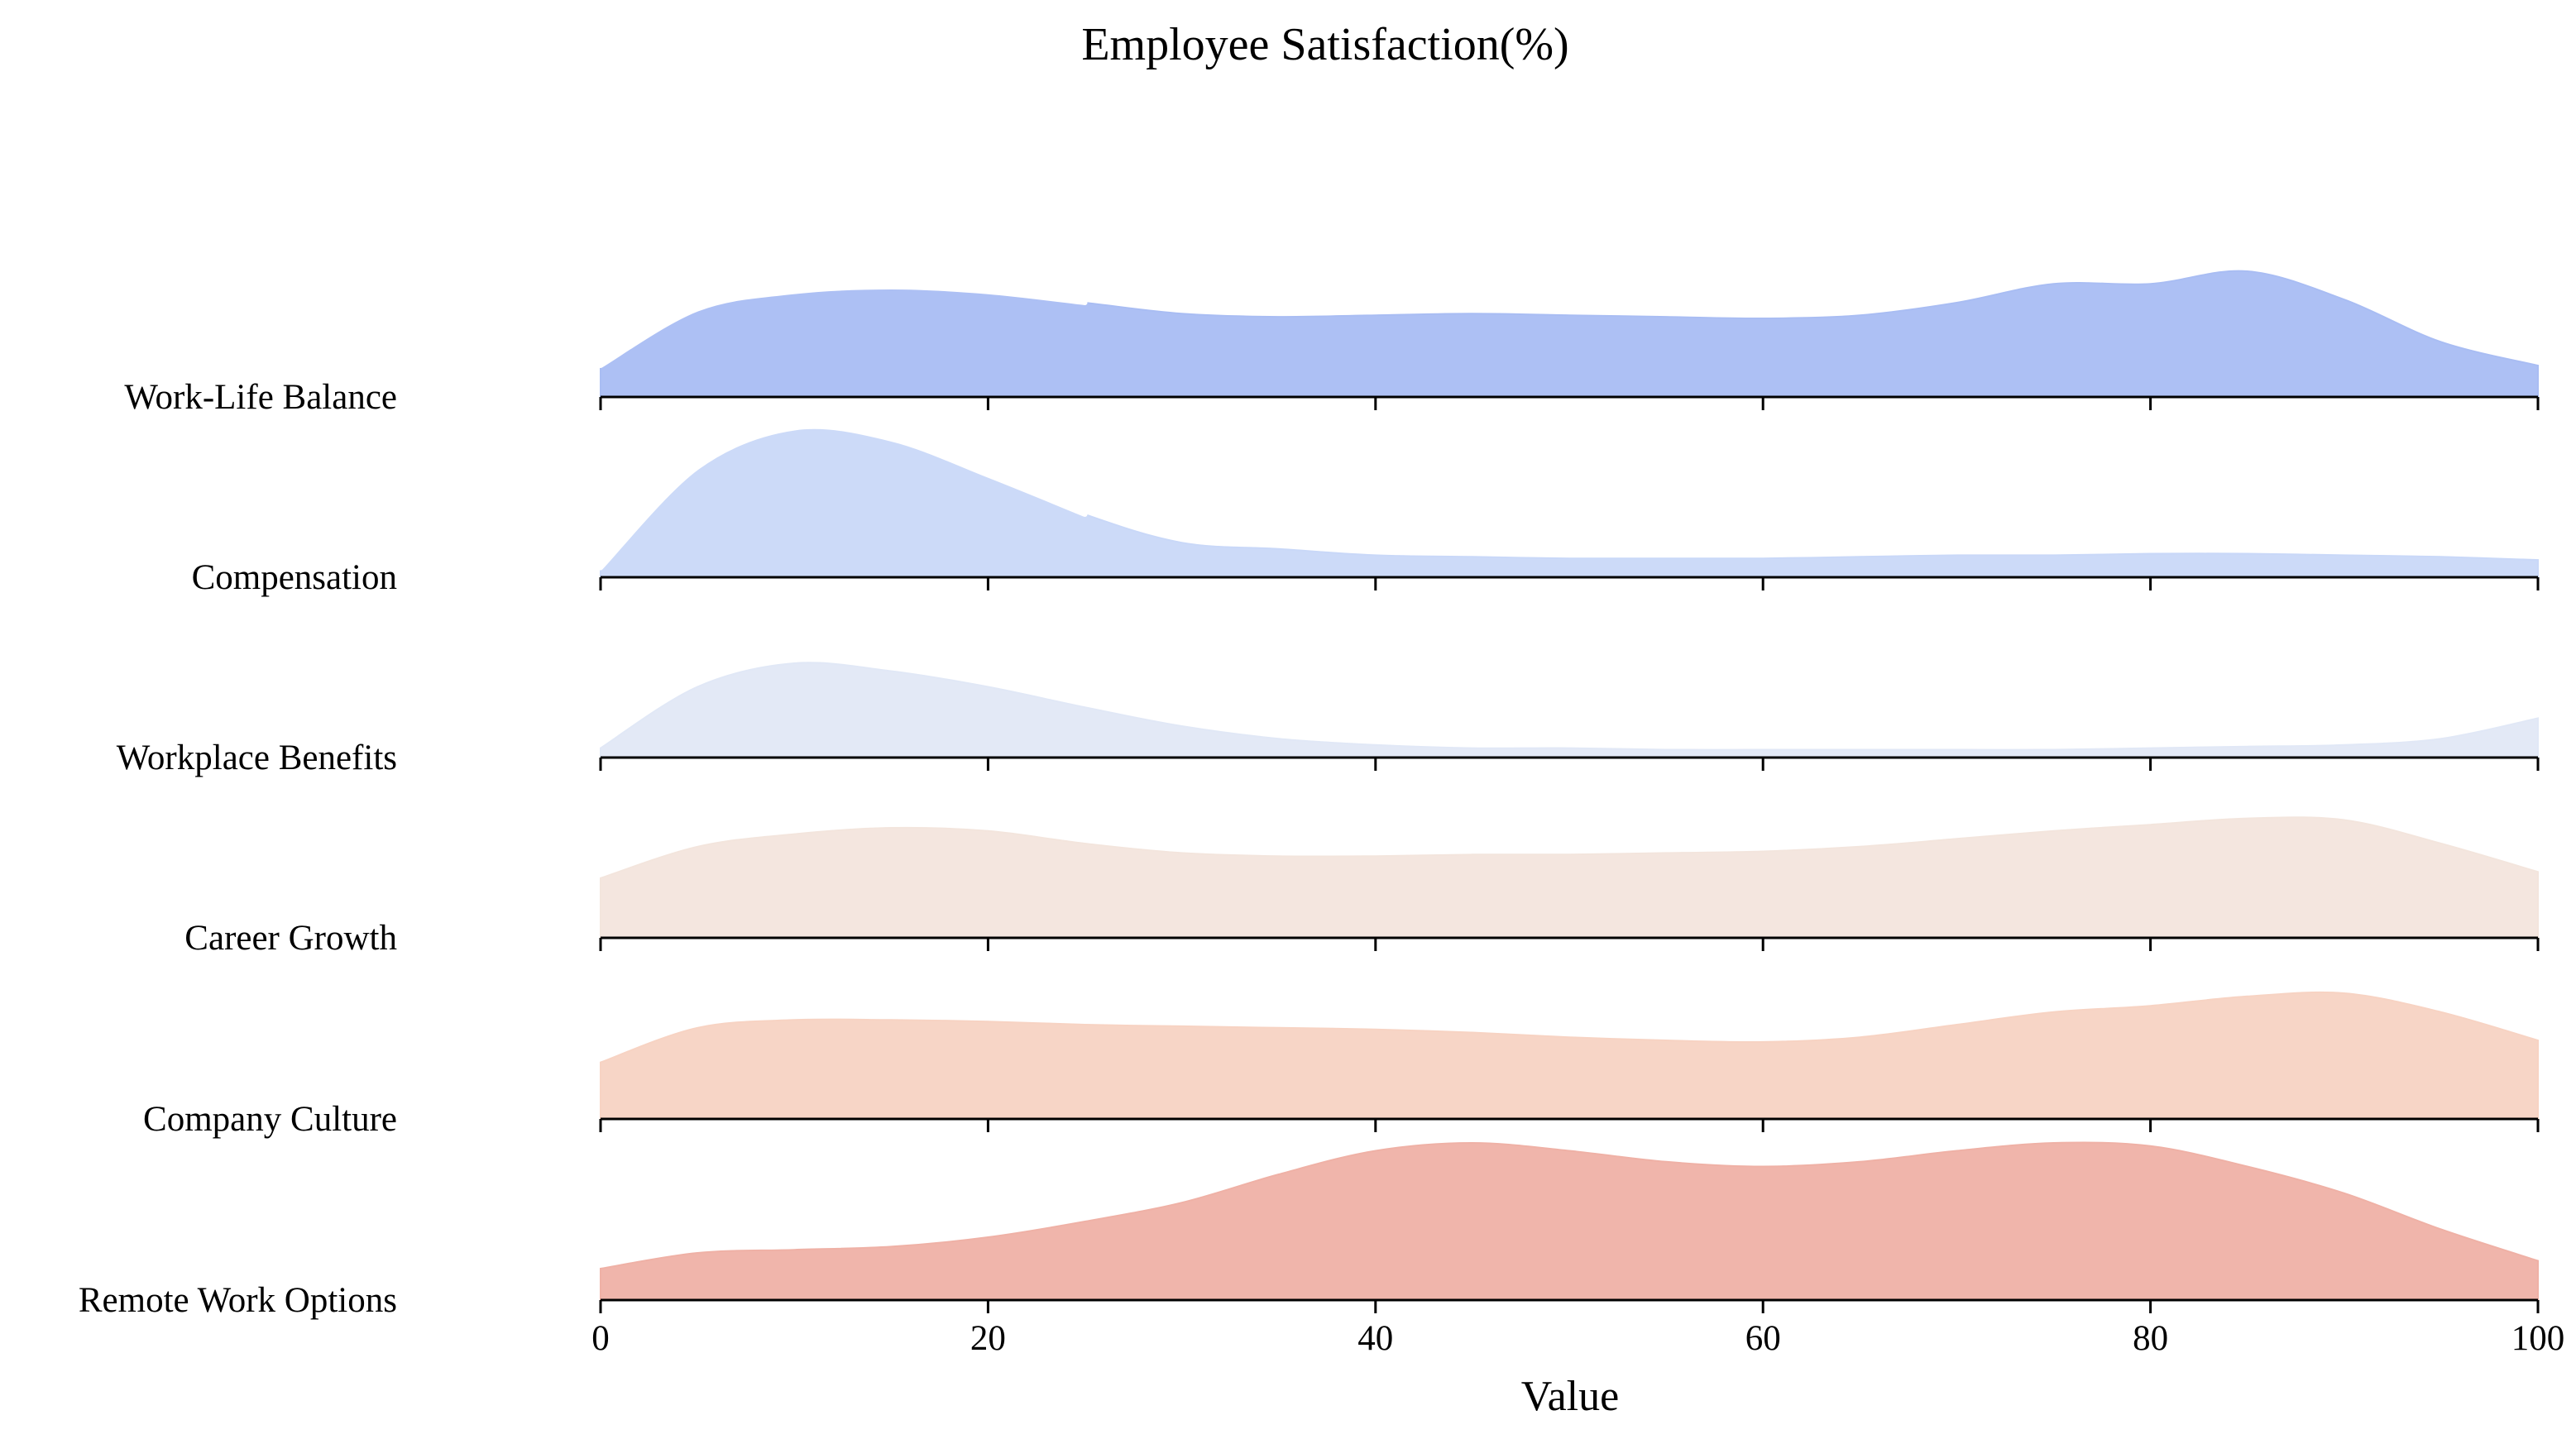 The image size is (2576, 1439). What do you see at coordinates (270, 1119) in the screenshot?
I see `category-label: Company Culture` at bounding box center [270, 1119].